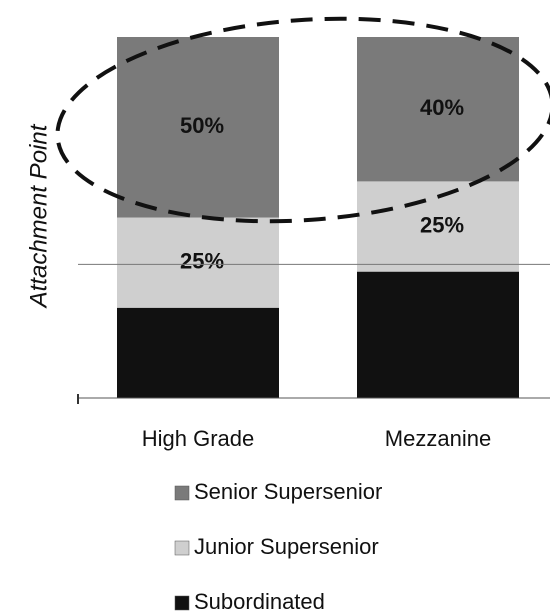 The height and width of the screenshot is (616, 550). What do you see at coordinates (442, 107) in the screenshot?
I see `data-label: 40%` at bounding box center [442, 107].